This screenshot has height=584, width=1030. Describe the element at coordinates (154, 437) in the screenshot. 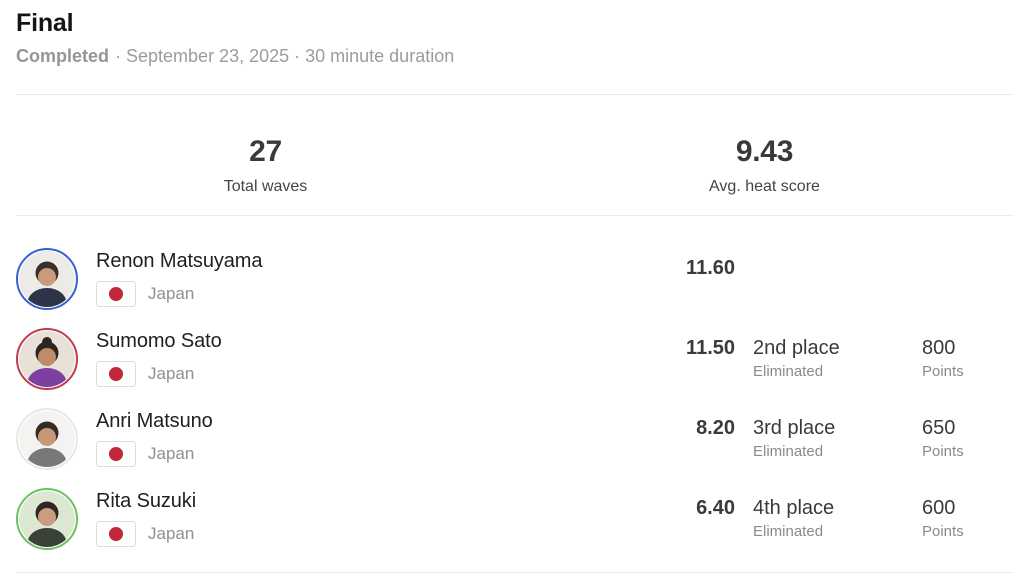

I see `athlete-identity: Anri Matsuno Japan` at that location.